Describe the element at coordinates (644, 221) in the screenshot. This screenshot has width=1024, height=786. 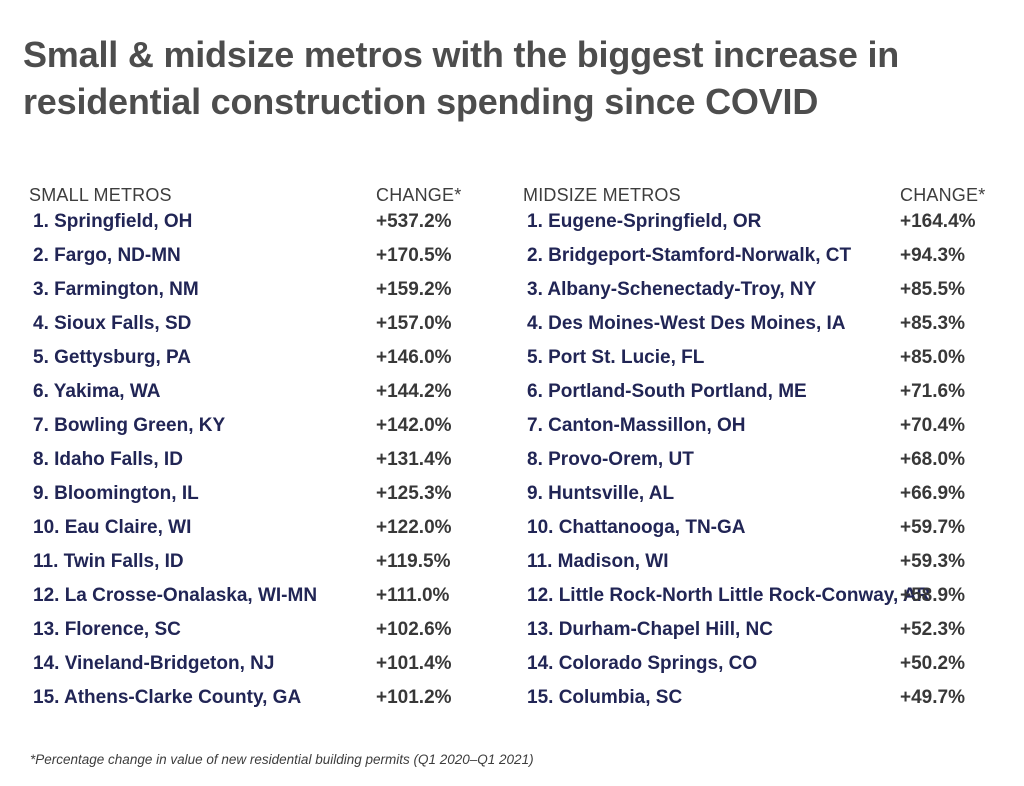
I see `metro-name: 1. Eugene-Springfield, OR` at that location.